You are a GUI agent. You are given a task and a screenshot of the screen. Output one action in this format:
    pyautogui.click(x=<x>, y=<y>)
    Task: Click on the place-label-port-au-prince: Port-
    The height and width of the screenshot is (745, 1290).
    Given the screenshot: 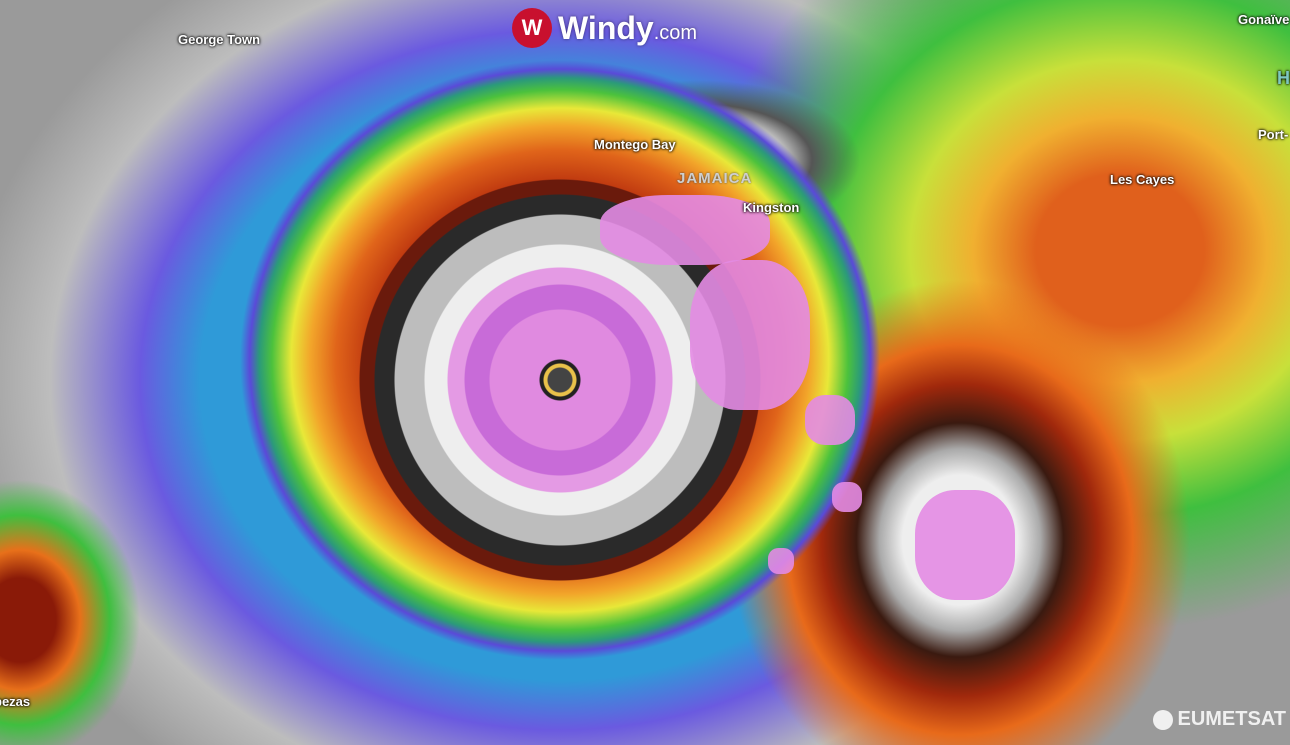 What is the action you would take?
    pyautogui.click(x=1273, y=134)
    